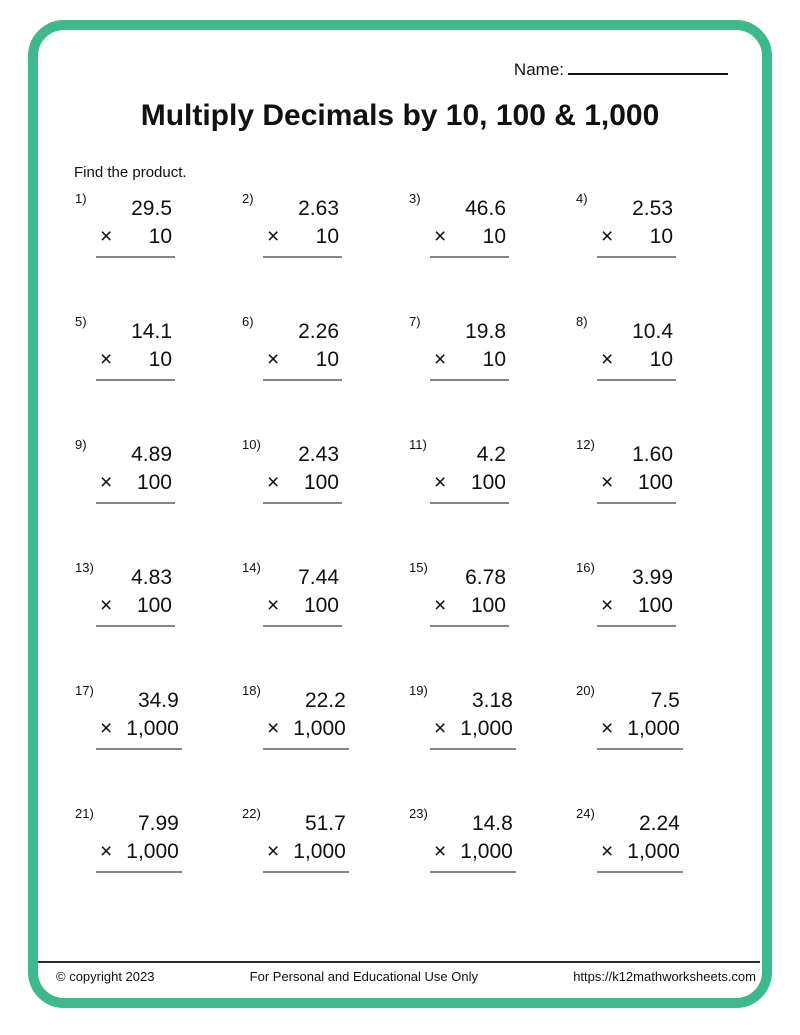 The image size is (800, 1035). I want to click on problem-17: 17) 34.9 × 1,000, so click(156, 744).